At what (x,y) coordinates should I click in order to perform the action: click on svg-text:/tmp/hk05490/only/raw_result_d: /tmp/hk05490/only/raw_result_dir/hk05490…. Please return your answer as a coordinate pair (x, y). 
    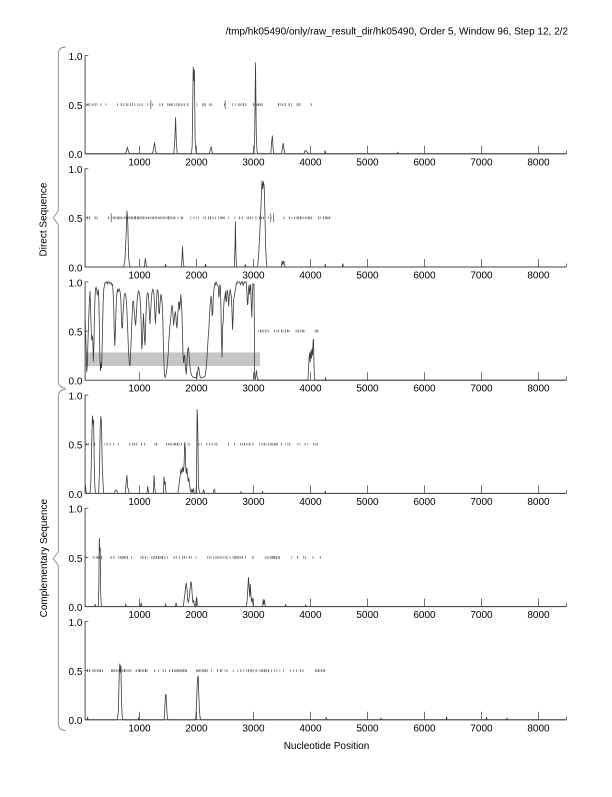
    Looking at the image, I should click on (397, 32).